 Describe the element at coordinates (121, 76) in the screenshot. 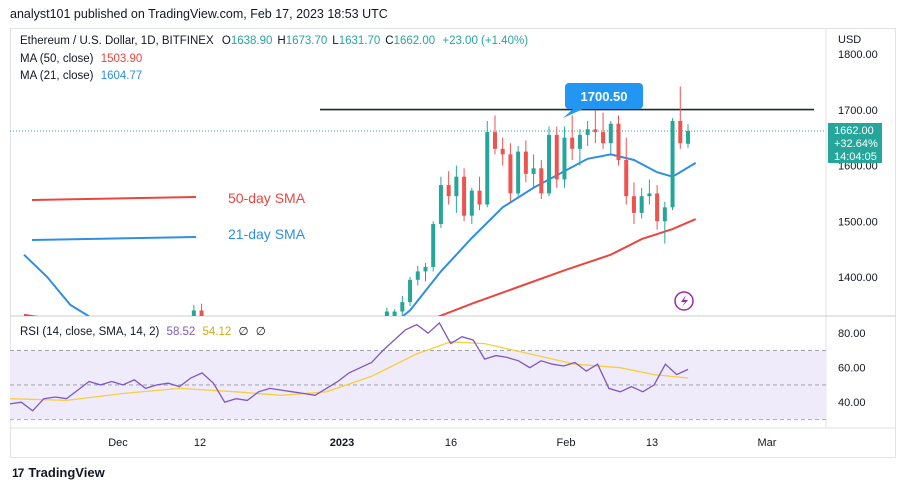

I see `legend-ma21-value: 1604.77` at that location.